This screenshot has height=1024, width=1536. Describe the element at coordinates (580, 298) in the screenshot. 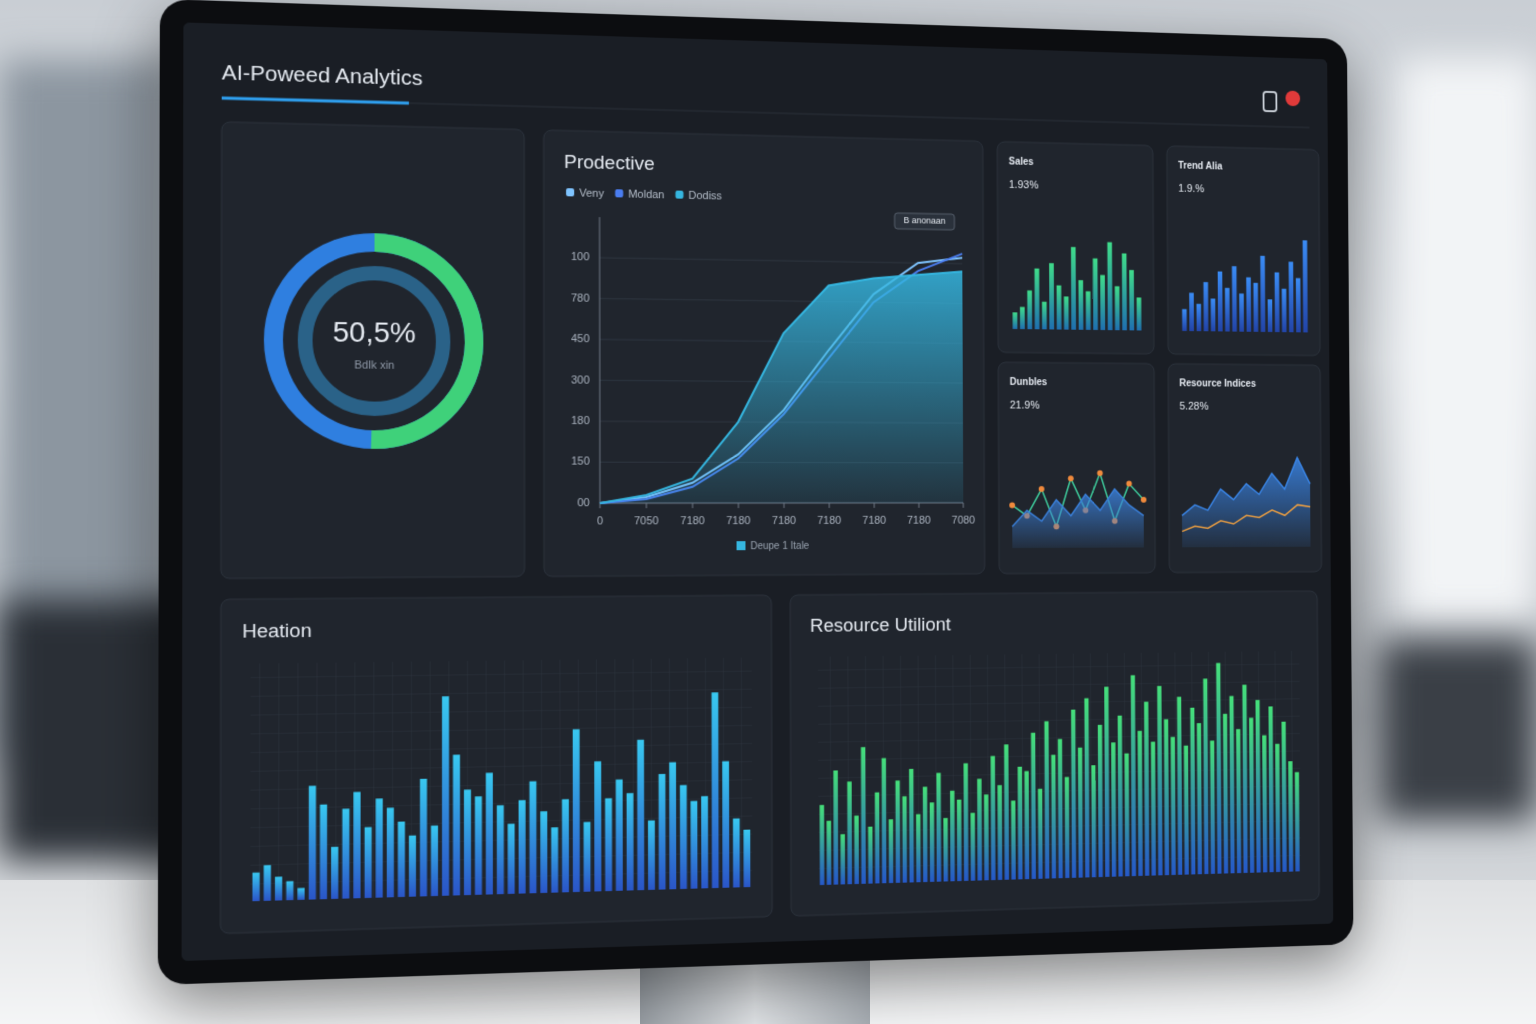

I see `y-tick-label: 780` at that location.